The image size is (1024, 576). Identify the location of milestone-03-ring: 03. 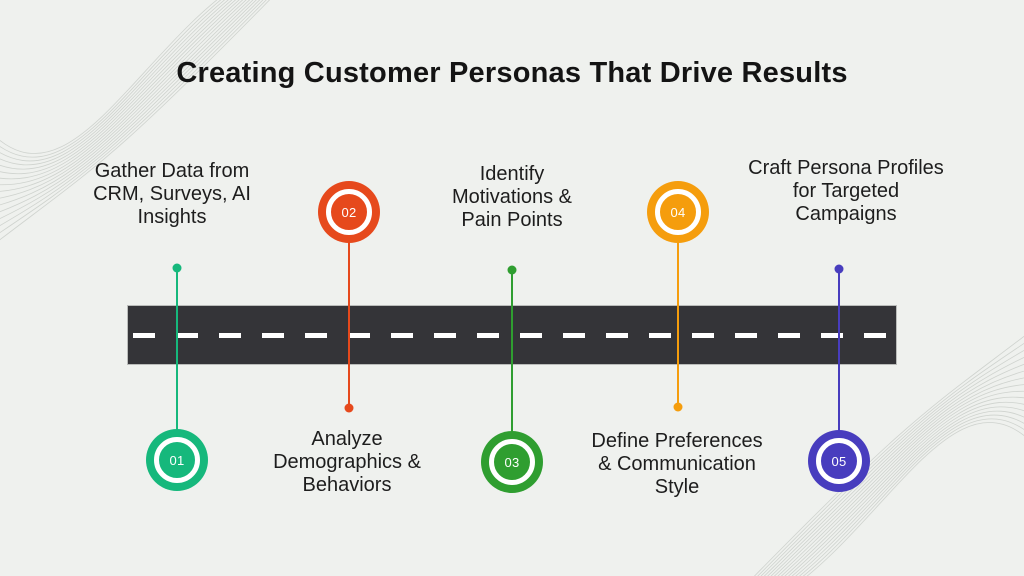
(512, 462).